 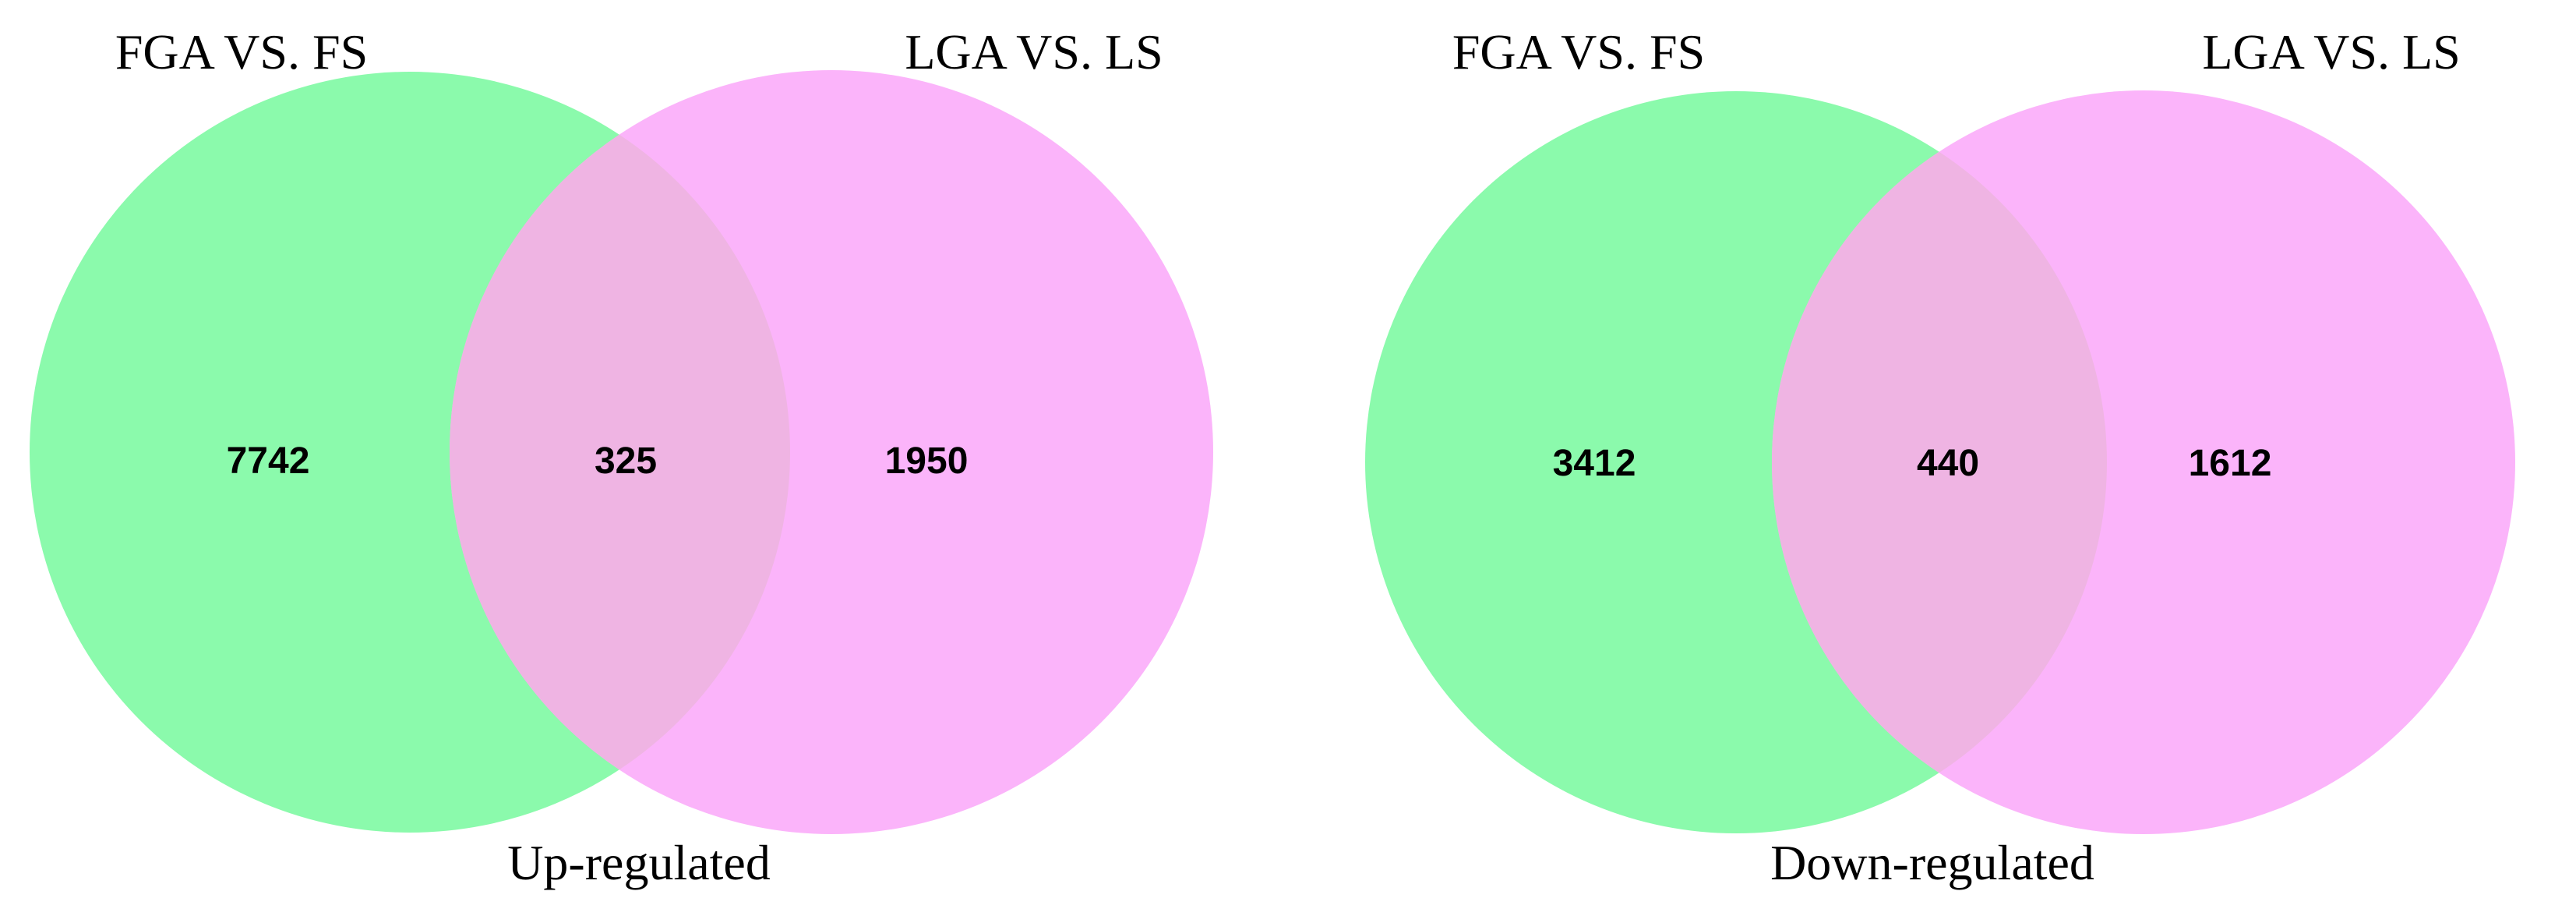 What do you see at coordinates (2331, 52) in the screenshot?
I see `down-right-set-title: LGA VS. LS` at bounding box center [2331, 52].